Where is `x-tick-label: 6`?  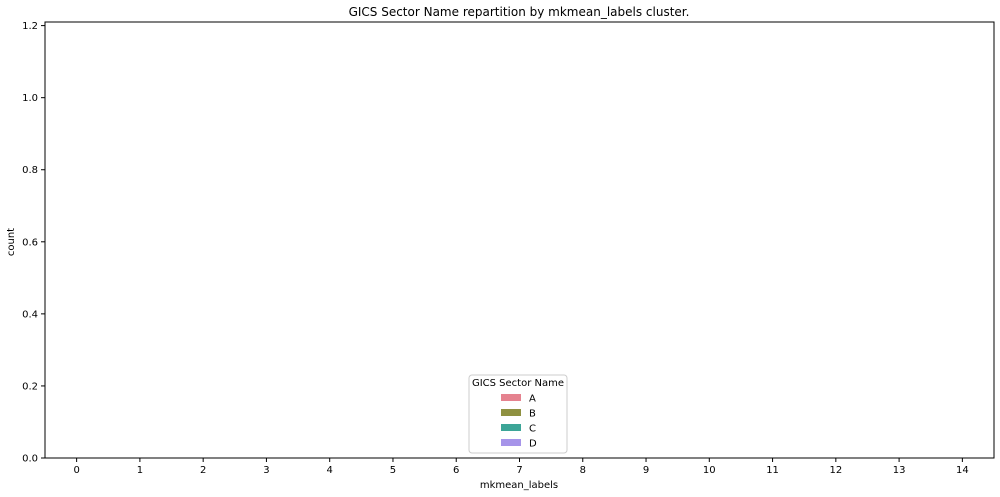 x-tick-label: 6 is located at coordinates (456, 470).